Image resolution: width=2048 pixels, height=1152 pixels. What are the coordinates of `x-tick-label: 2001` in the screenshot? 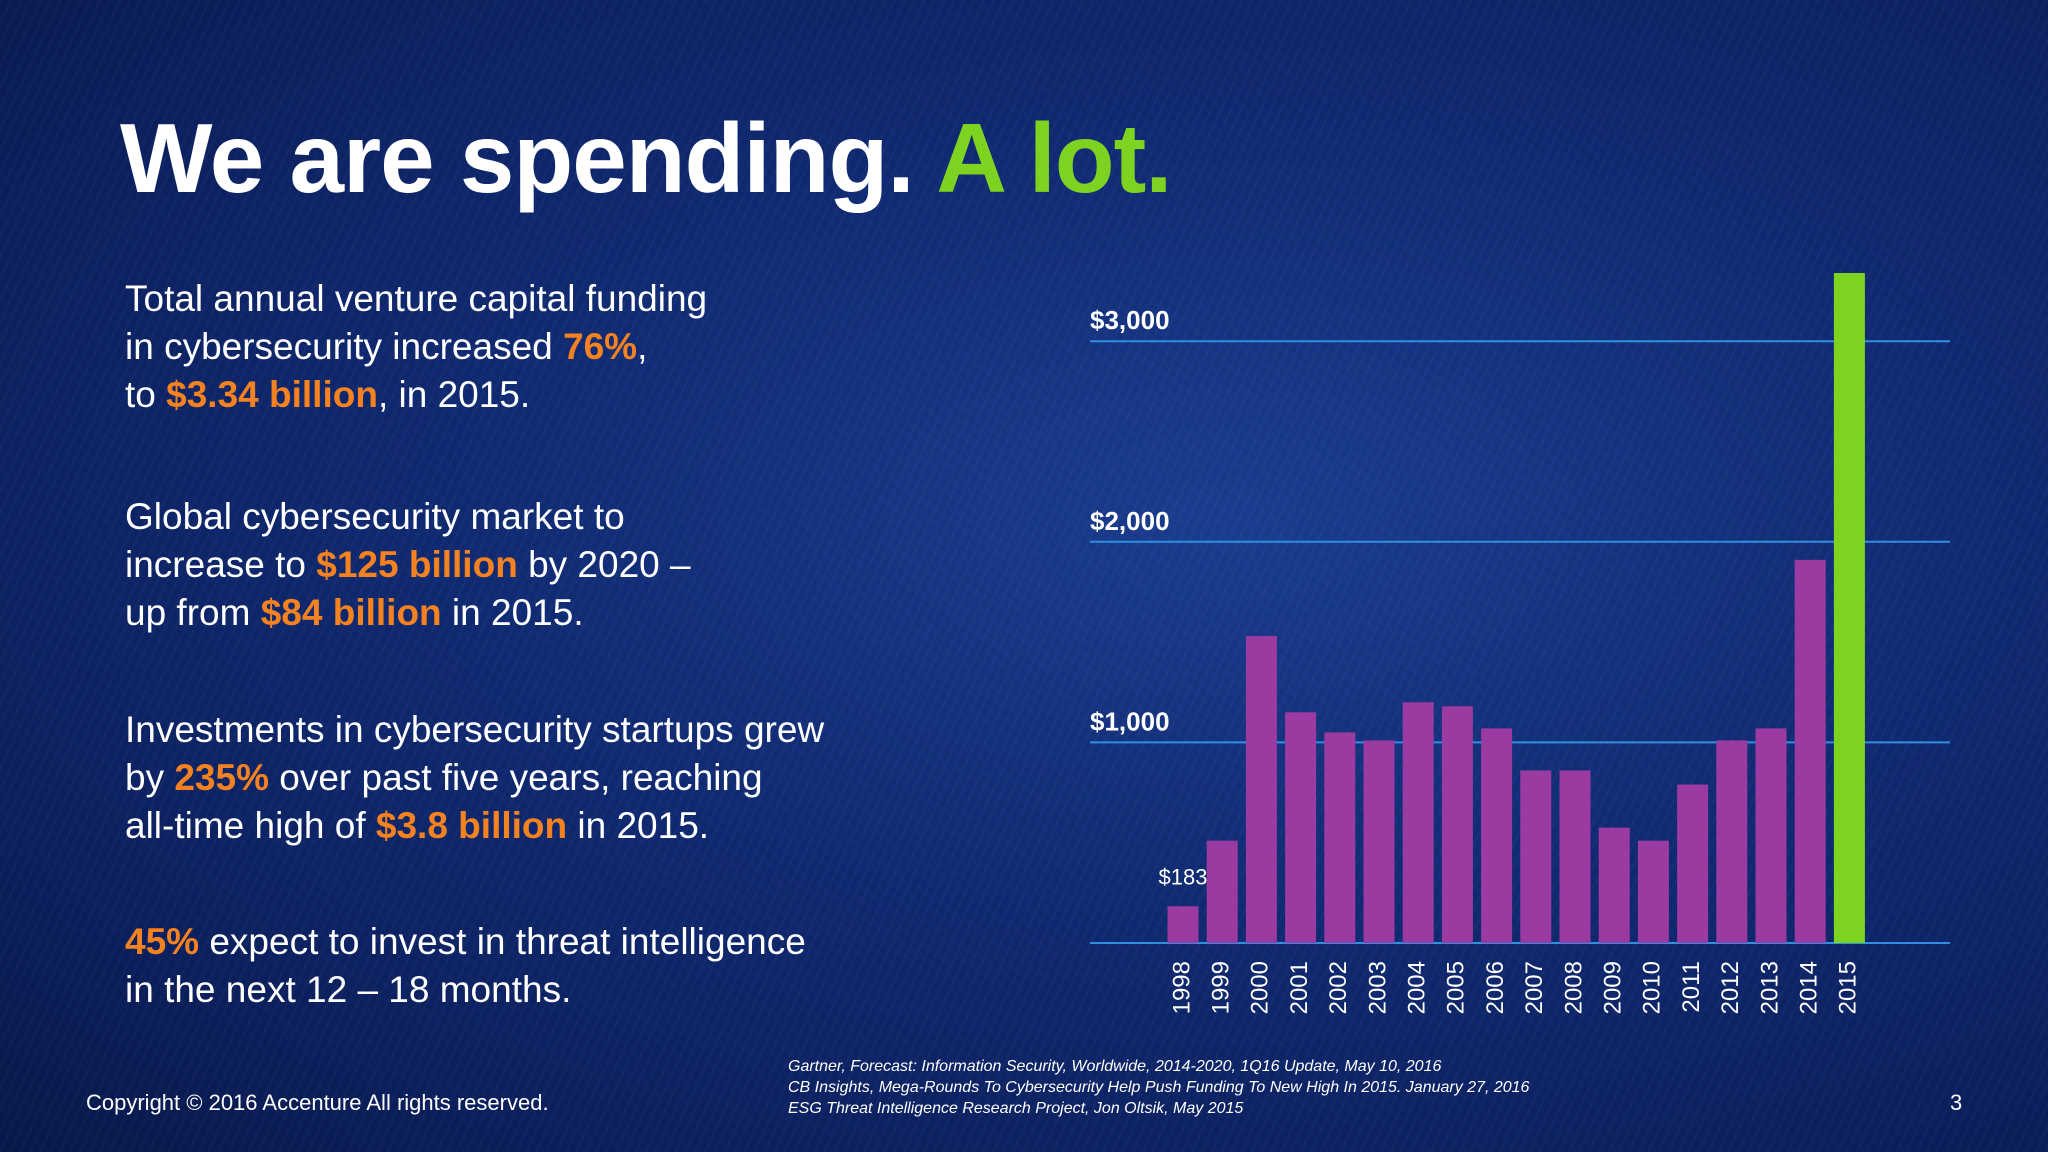 It's located at (1299, 987).